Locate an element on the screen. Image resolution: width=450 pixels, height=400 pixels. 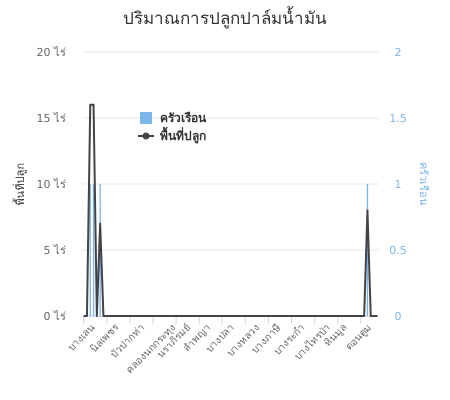
legend-label: พื้นที่ปลูก is located at coordinates (183, 135).